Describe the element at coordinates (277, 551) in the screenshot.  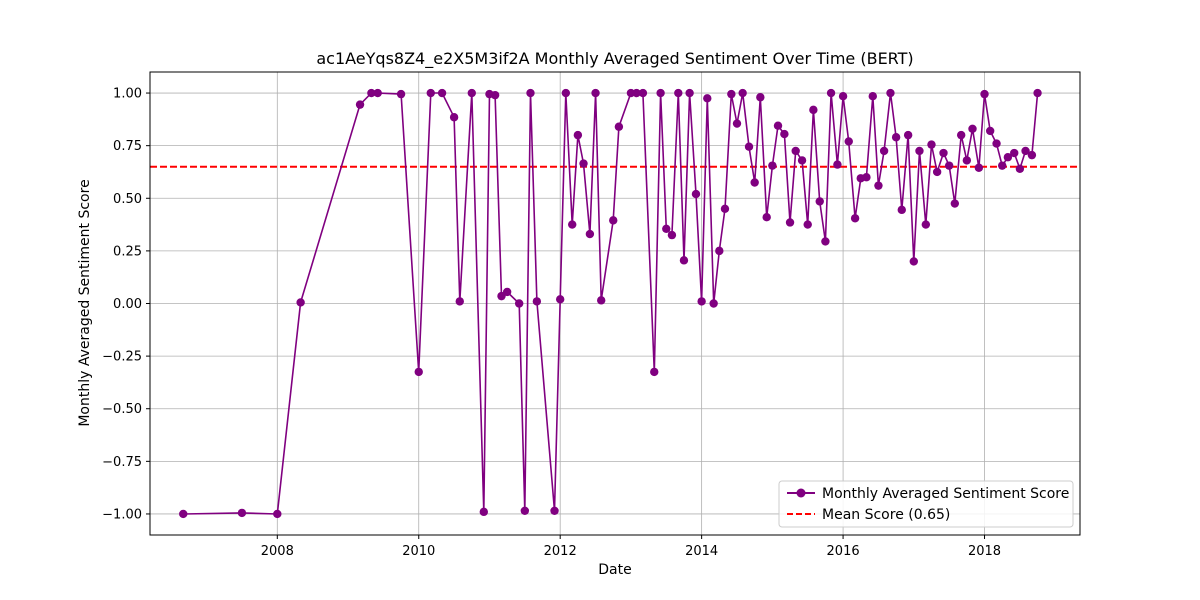
I see `x-tick-label: 2008` at that location.